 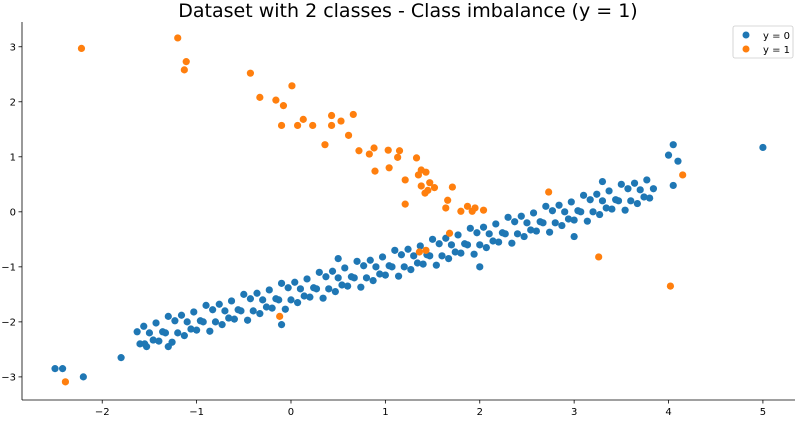 I want to click on x-tick-label: 1, so click(x=385, y=412).